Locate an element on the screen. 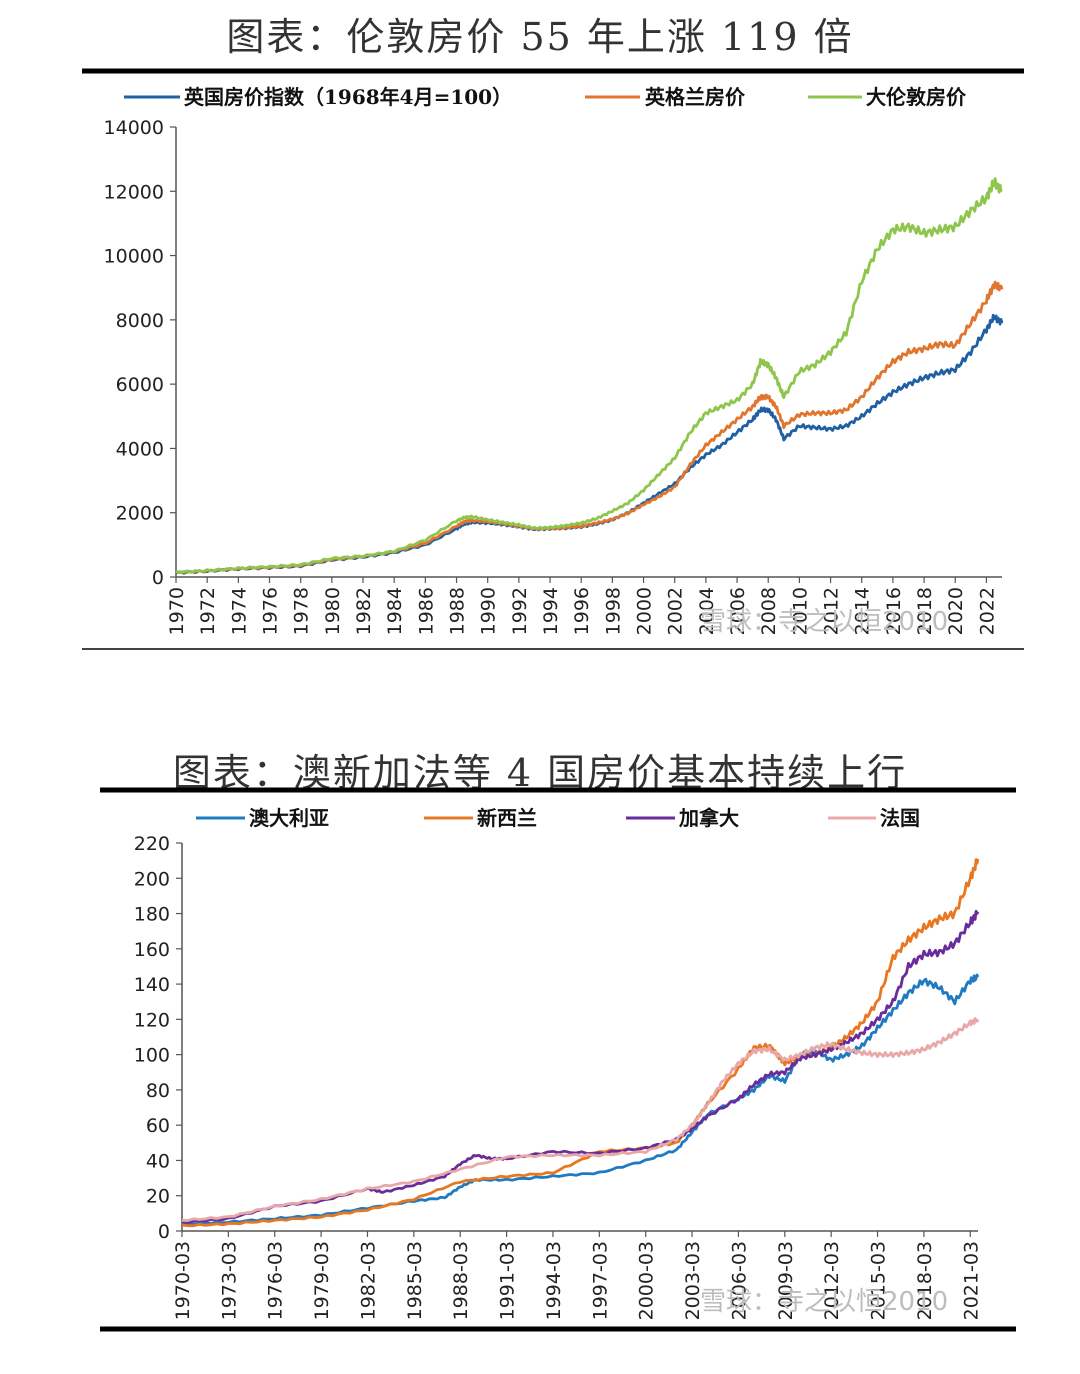  chart1-xtick-label: 1976 is located at coordinates (271, 611).